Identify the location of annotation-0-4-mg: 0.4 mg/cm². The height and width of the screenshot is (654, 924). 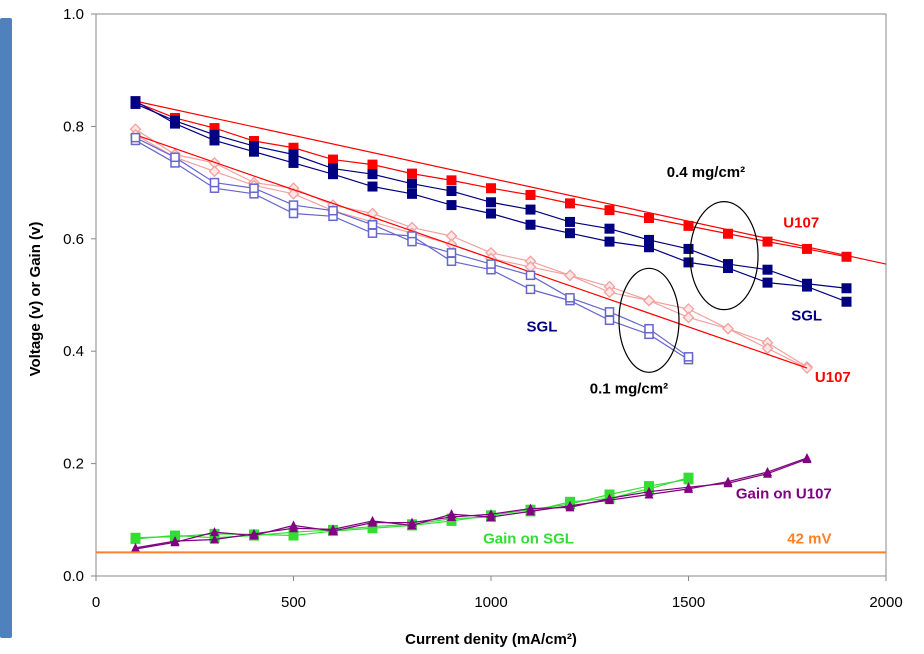
(706, 172).